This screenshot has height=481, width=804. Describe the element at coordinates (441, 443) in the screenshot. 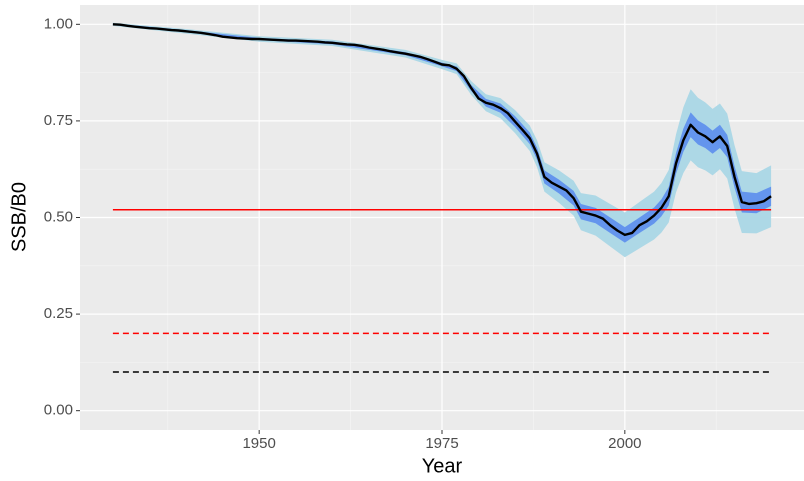

I see `x-tick-label: 1975` at that location.